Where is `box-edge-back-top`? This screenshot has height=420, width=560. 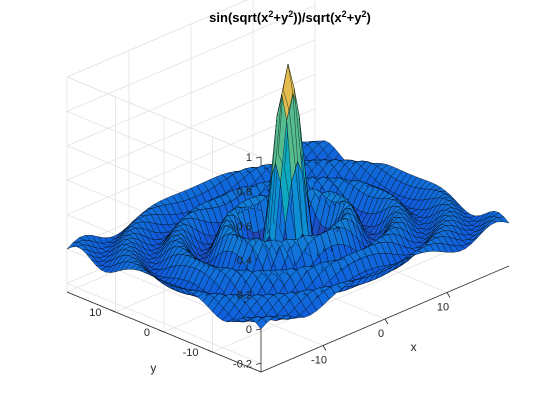
box-edge-back-top is located at coordinates (157, 39).